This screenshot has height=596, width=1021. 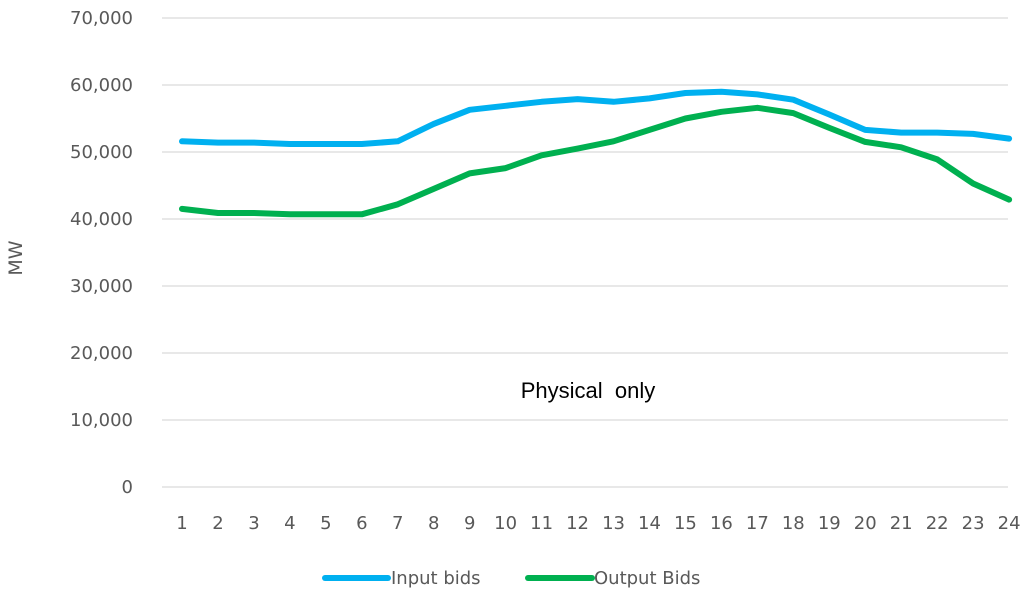 I want to click on x-tick-label: 3, so click(x=253, y=523).